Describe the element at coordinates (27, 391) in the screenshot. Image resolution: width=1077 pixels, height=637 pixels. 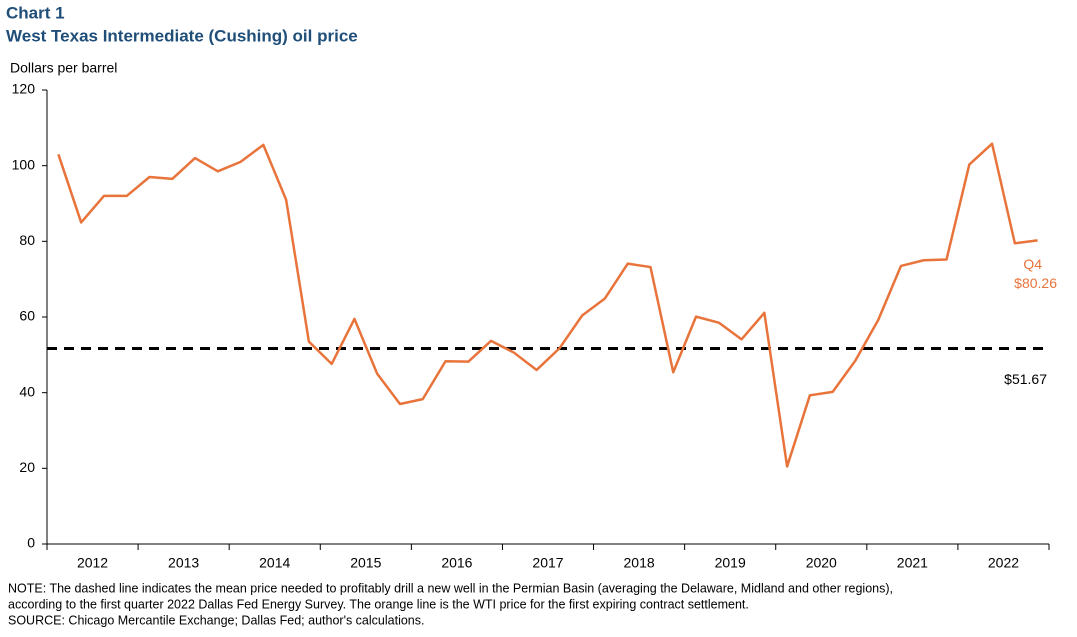
I see `y-tick-label: 40` at that location.